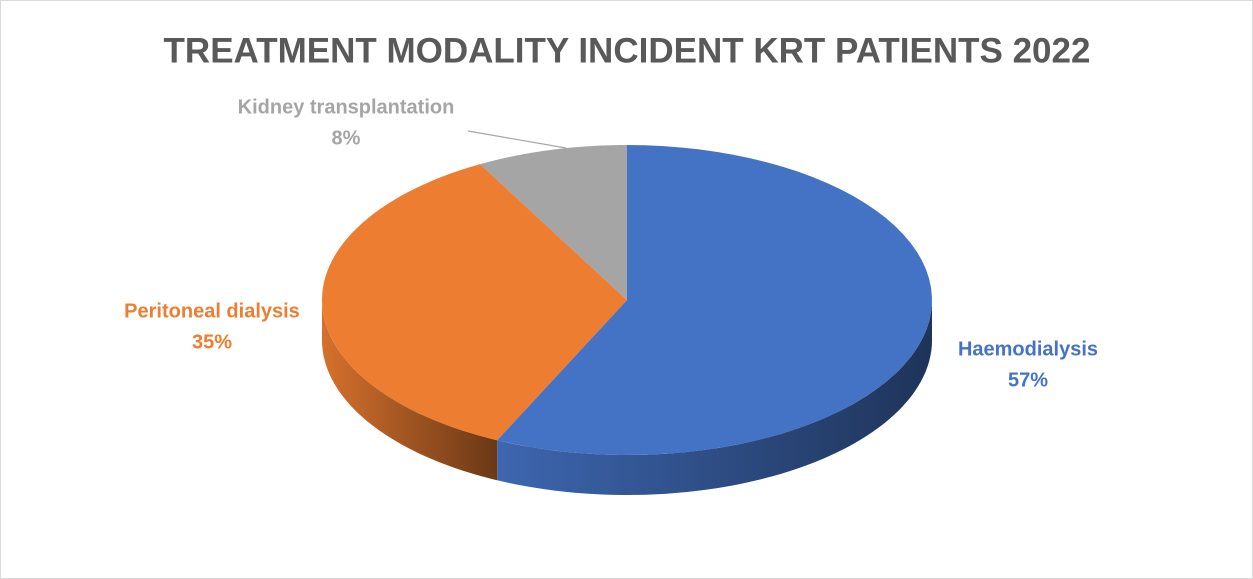  I want to click on data-label-name: Kidney transplantation, so click(346, 107).